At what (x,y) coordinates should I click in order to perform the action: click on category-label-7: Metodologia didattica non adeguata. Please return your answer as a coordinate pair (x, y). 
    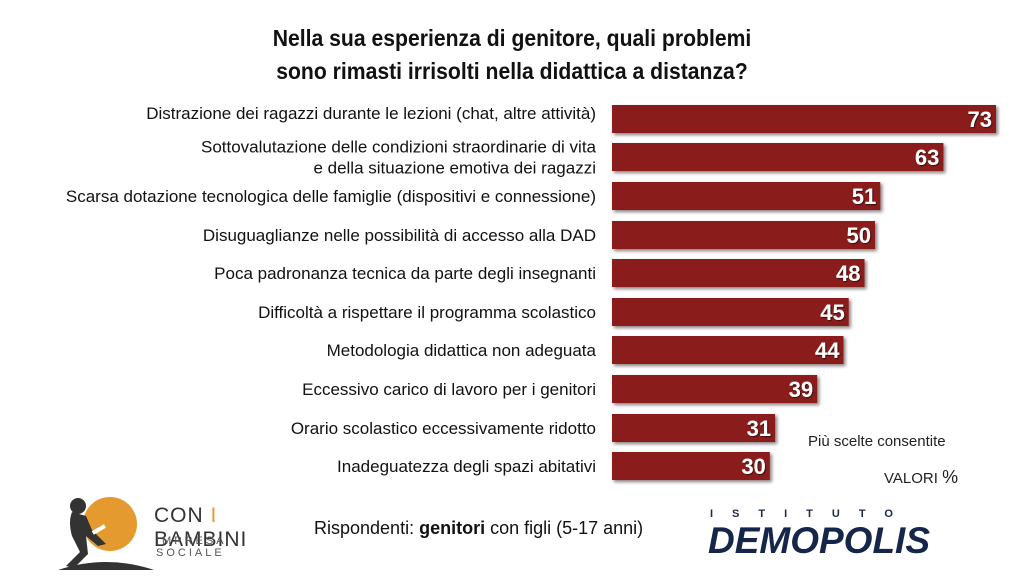
    Looking at the image, I should click on (462, 350).